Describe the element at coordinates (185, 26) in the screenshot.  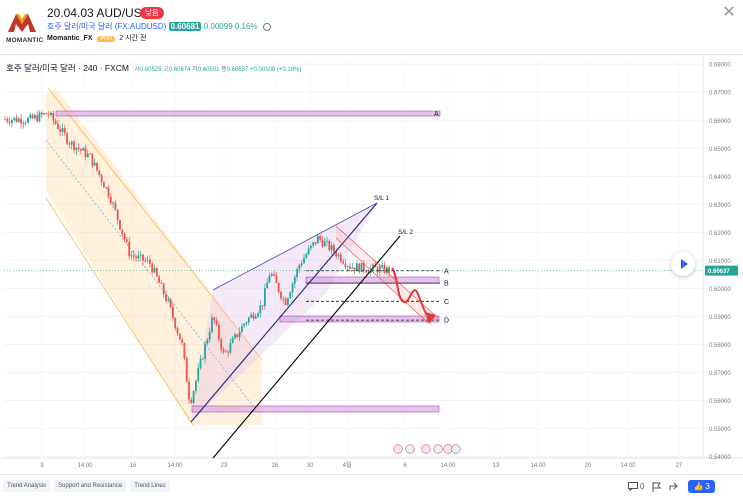
I see `symbol-price: 0.60681` at that location.